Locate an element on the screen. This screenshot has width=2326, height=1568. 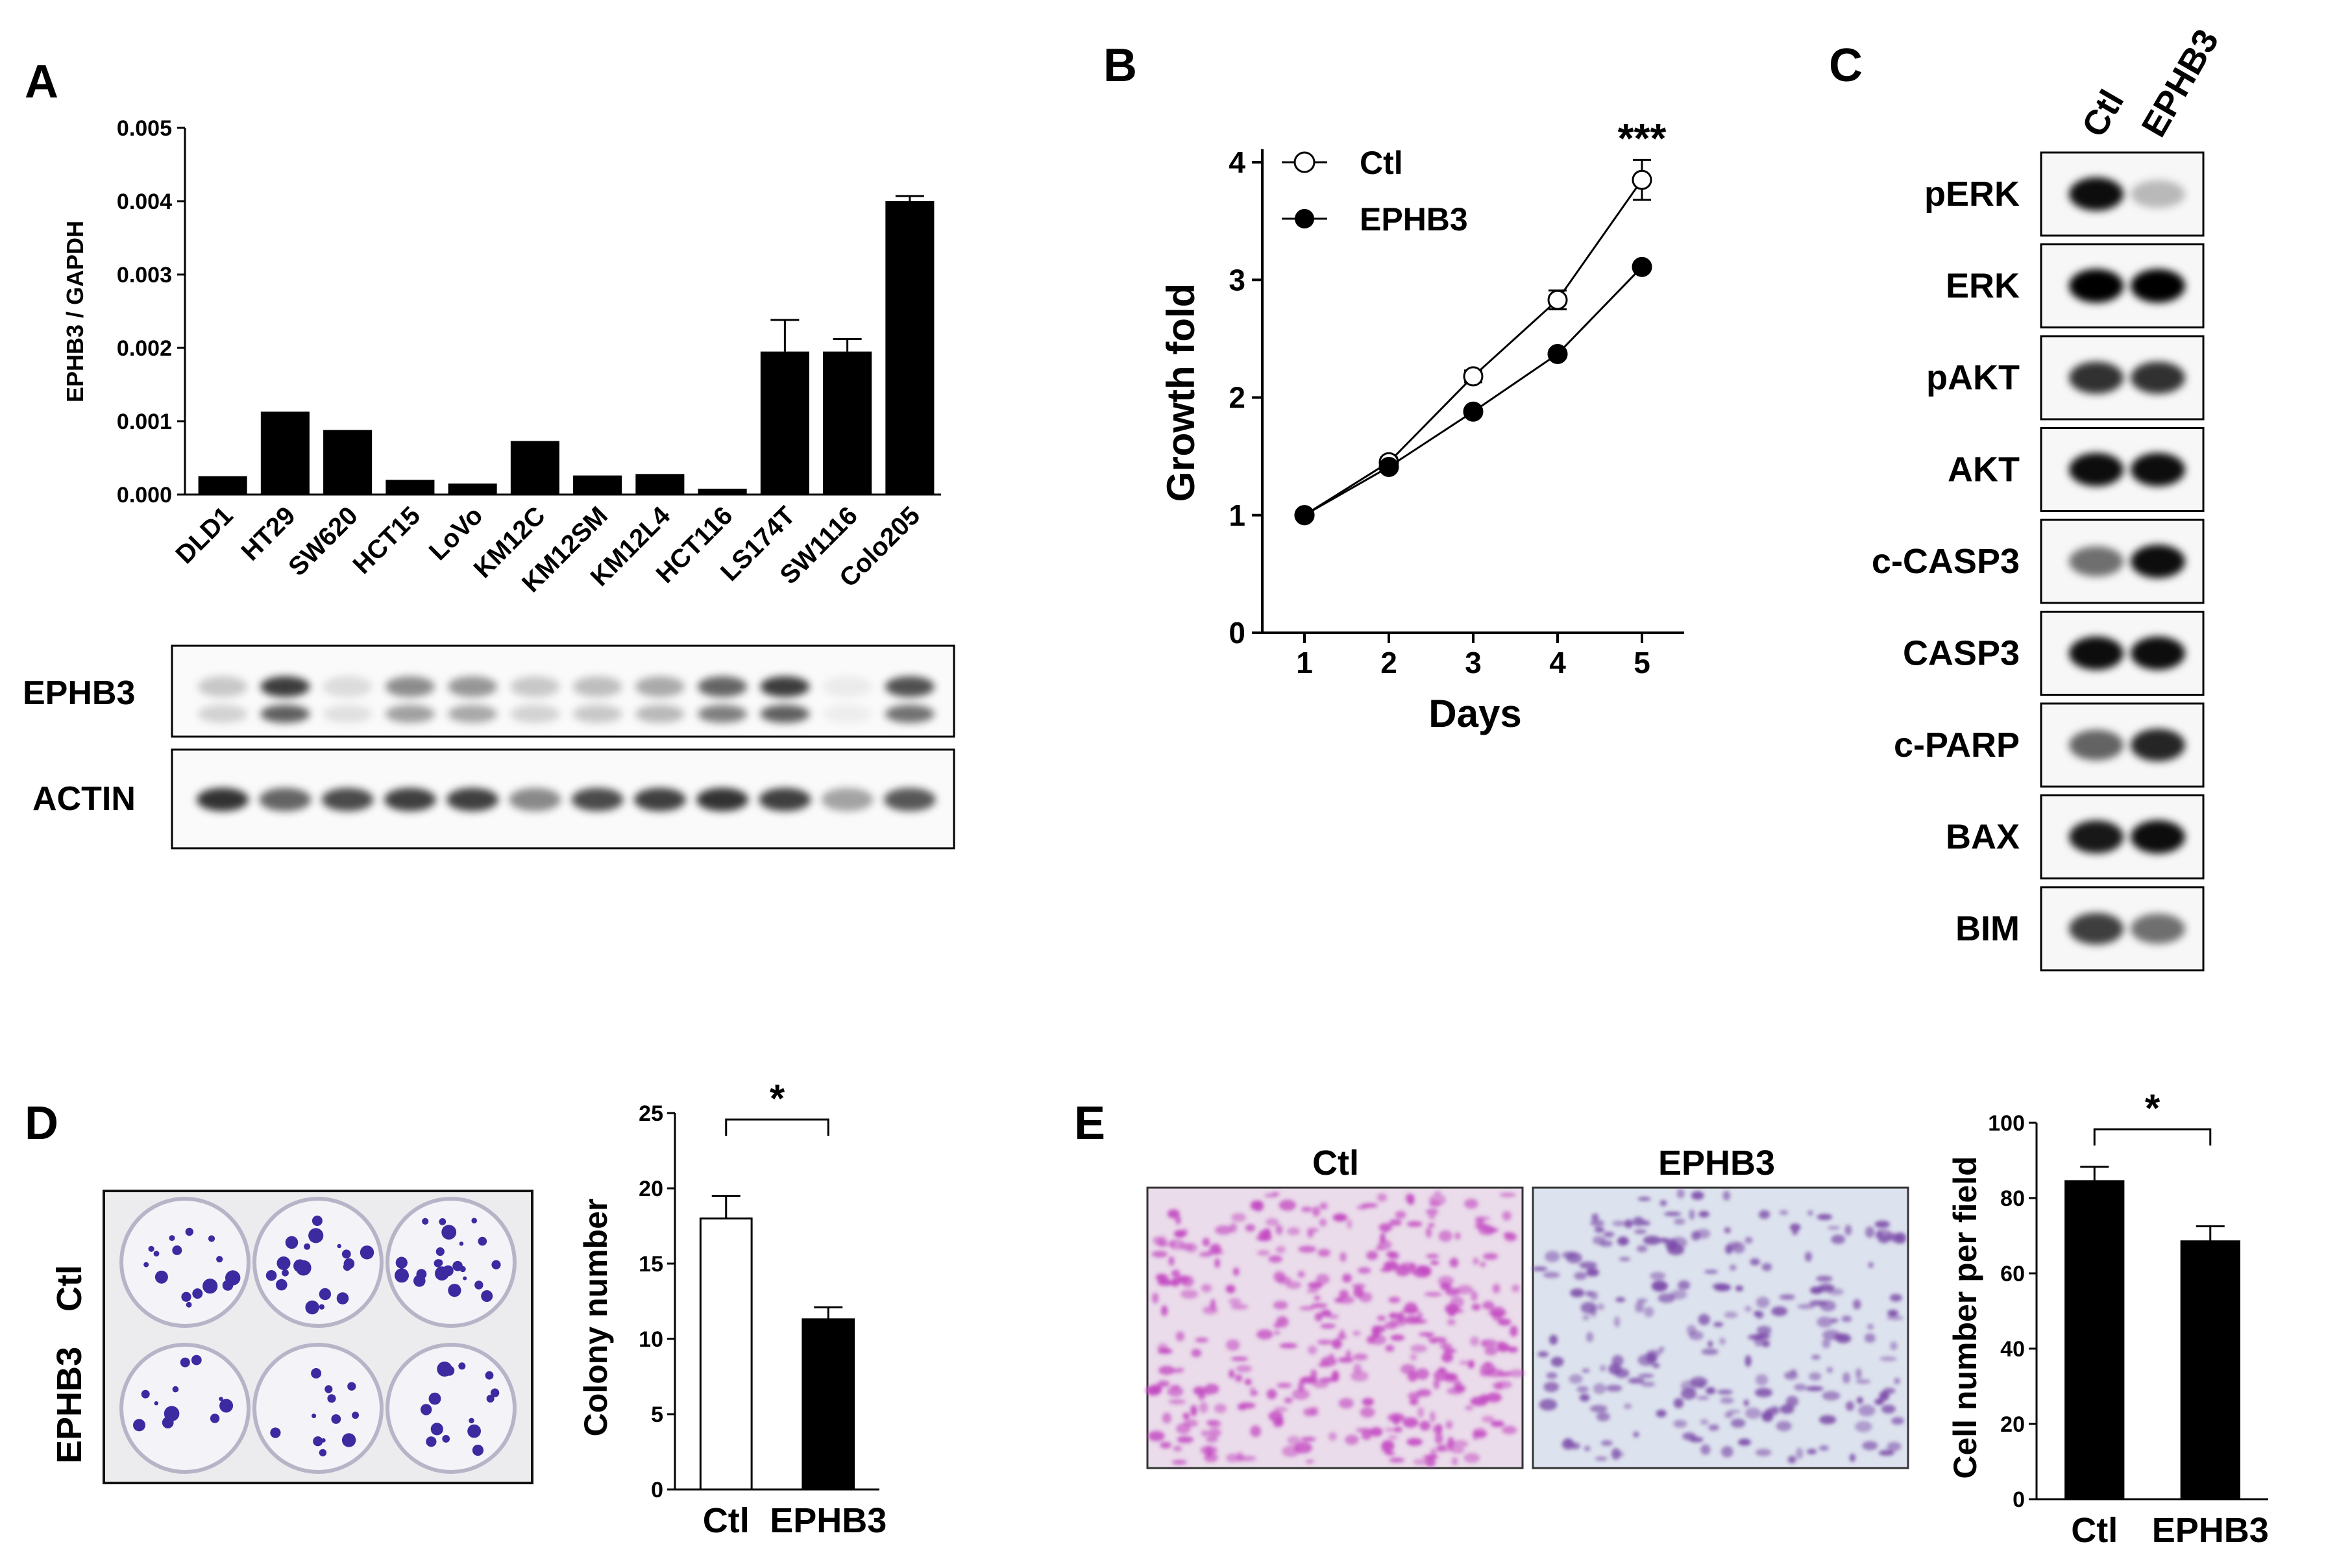
blot-a-row-label-ephb3: EPHB3 is located at coordinates (79, 693).